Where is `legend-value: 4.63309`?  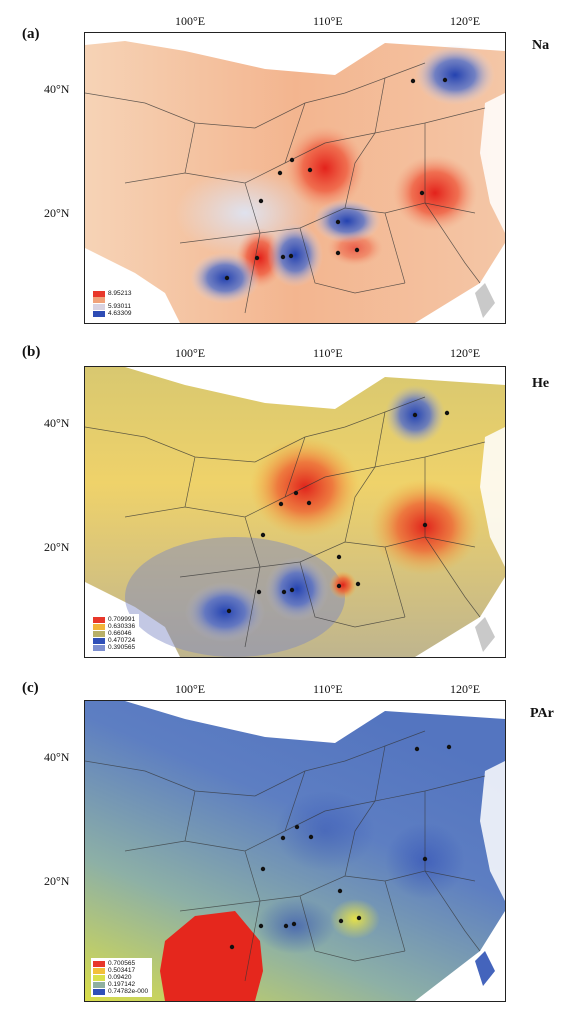 legend-value: 4.63309 is located at coordinates (120, 313).